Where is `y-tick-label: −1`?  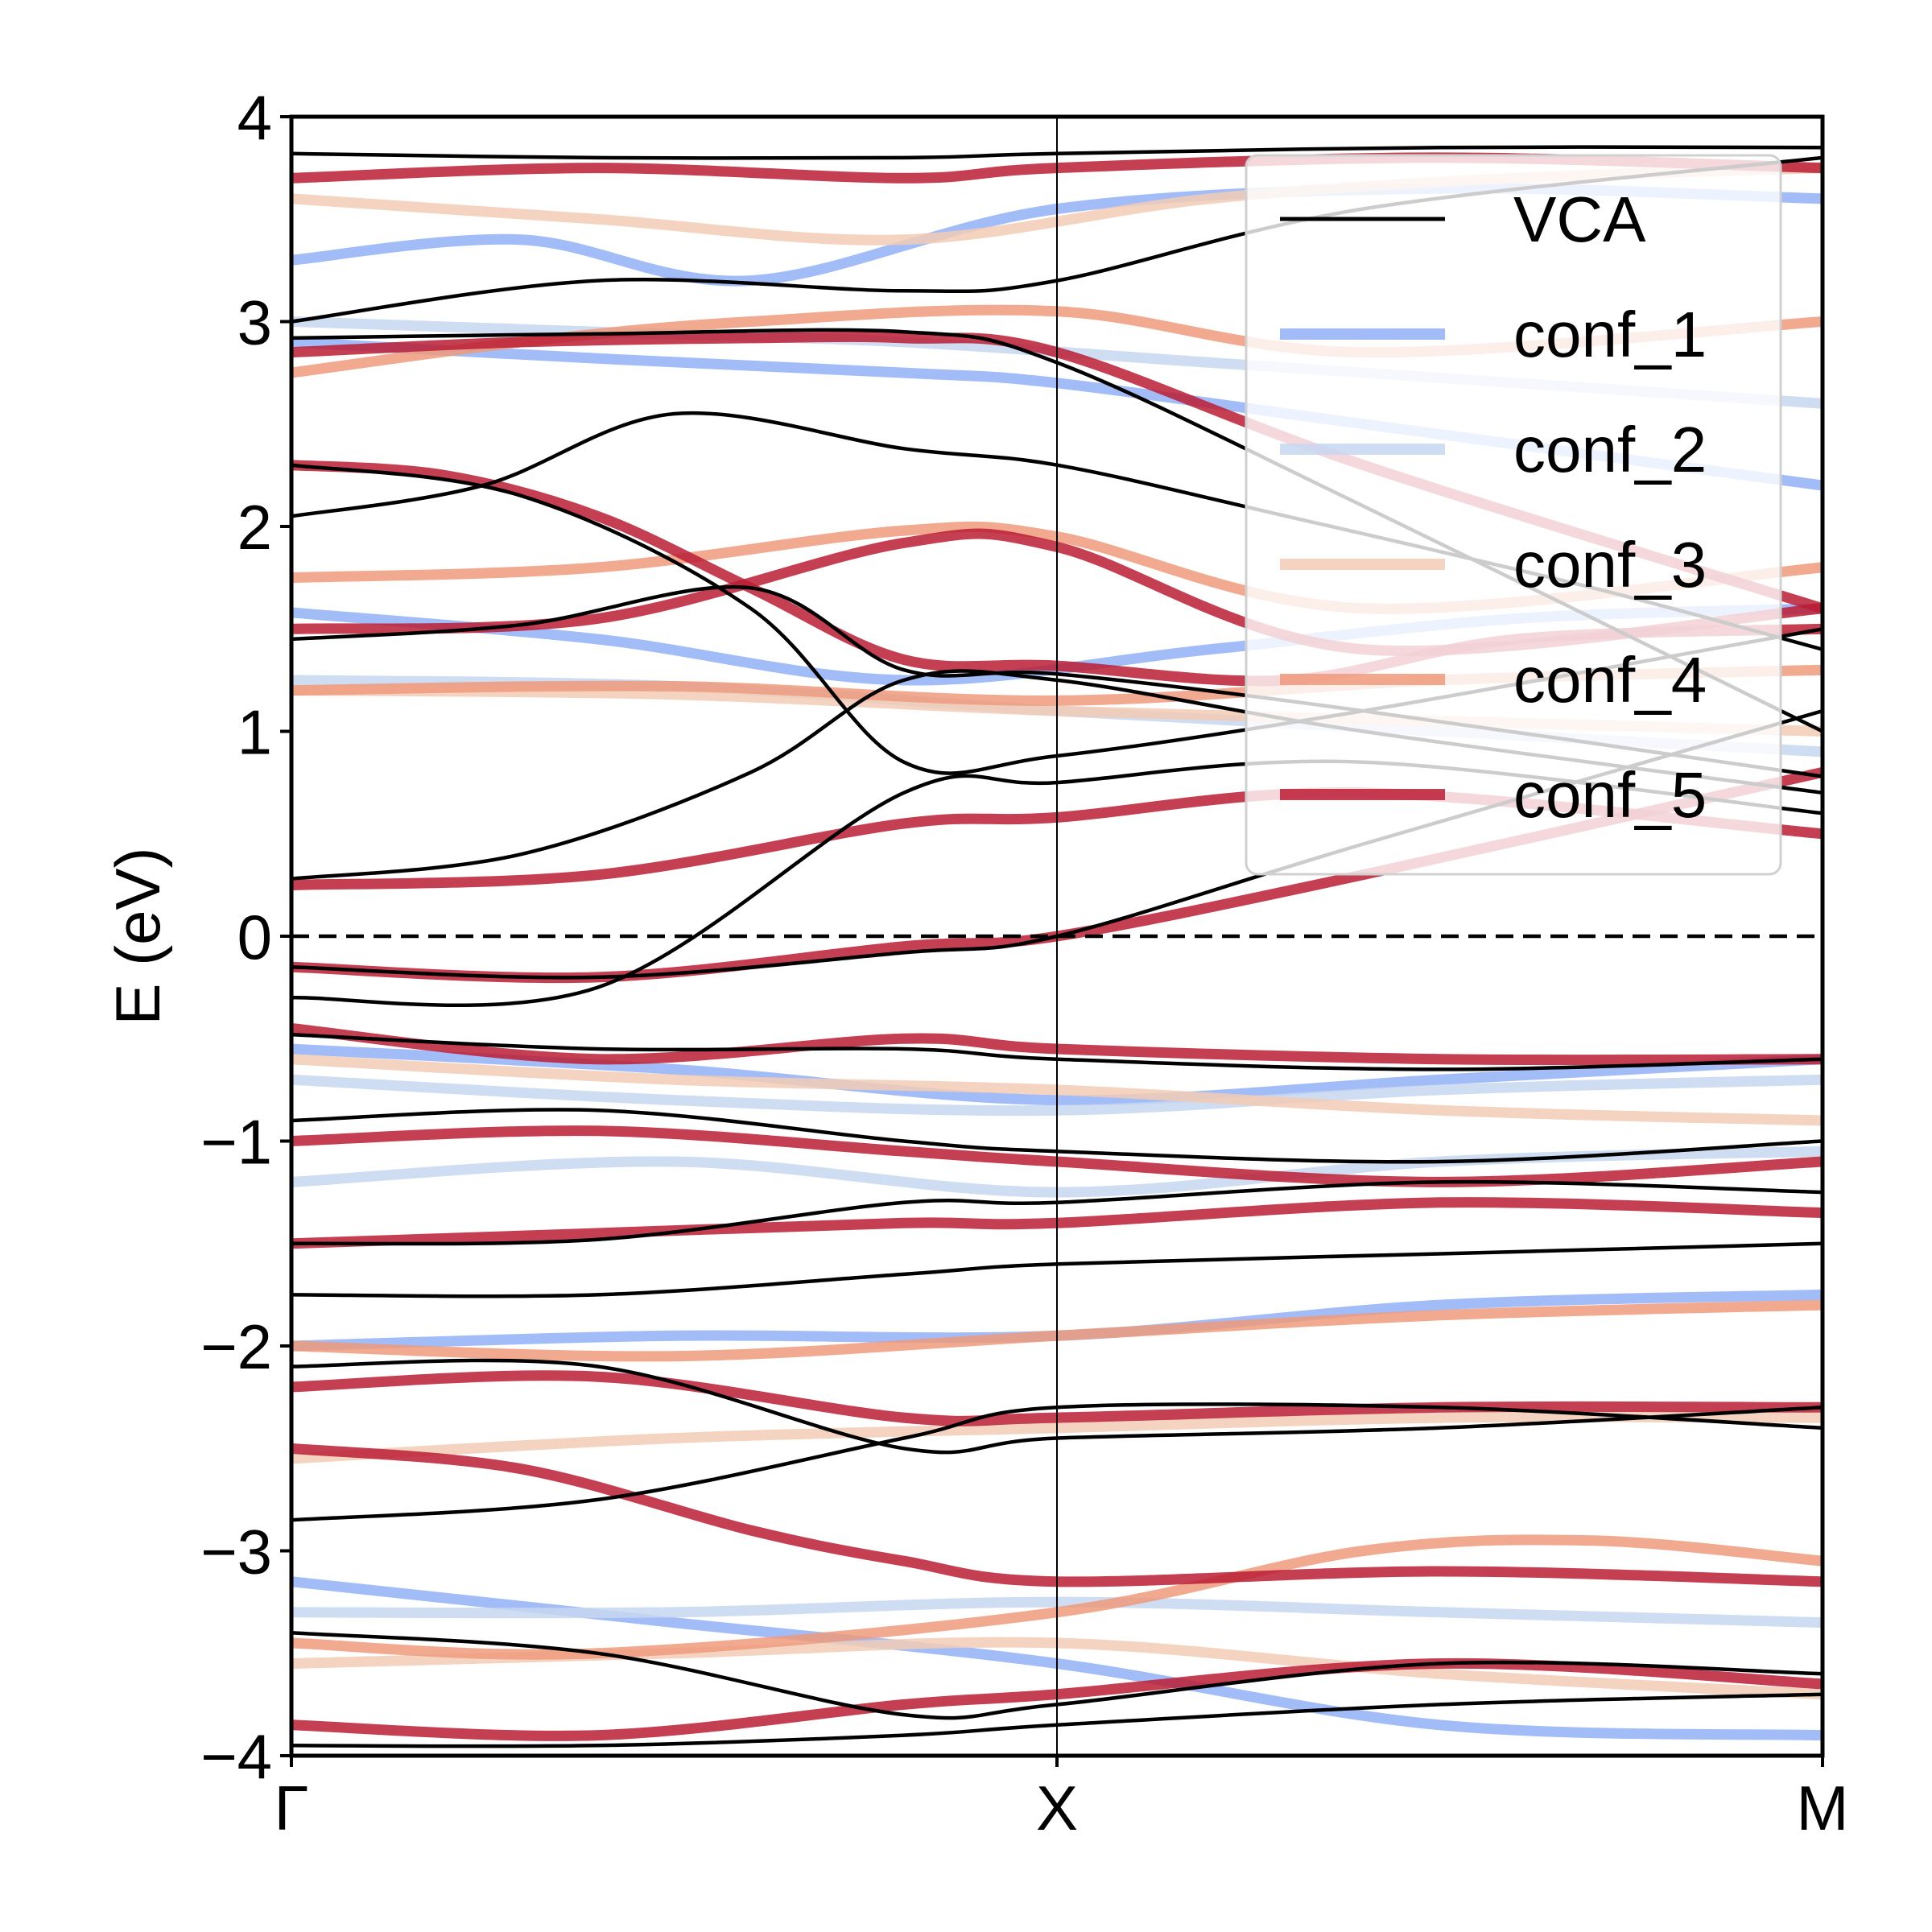
y-tick-label: −1 is located at coordinates (236, 1142).